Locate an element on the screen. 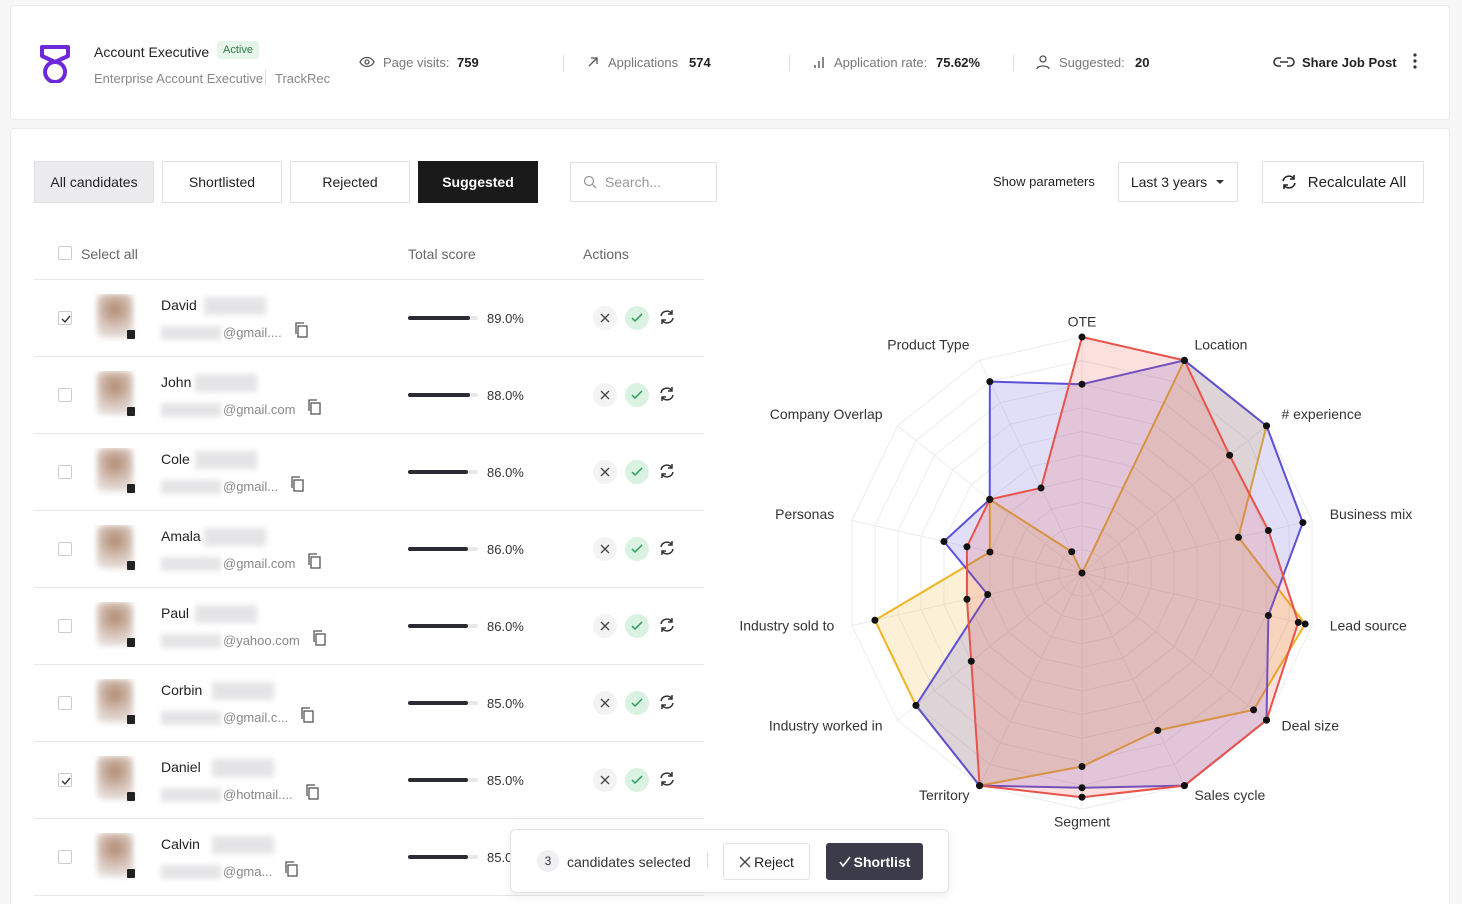  stat-value: 759 is located at coordinates (468, 62).